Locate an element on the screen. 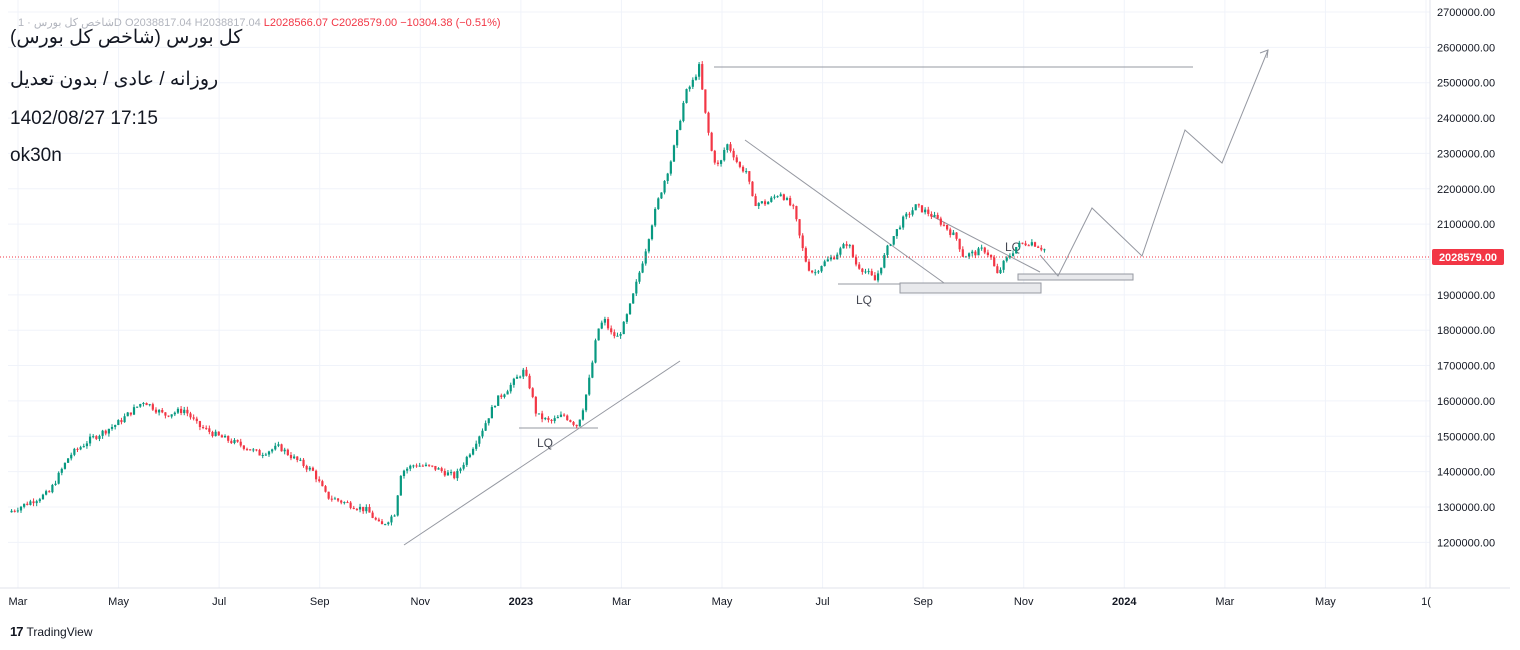  price-tick-label: 1700000.00 is located at coordinates (1466, 367).